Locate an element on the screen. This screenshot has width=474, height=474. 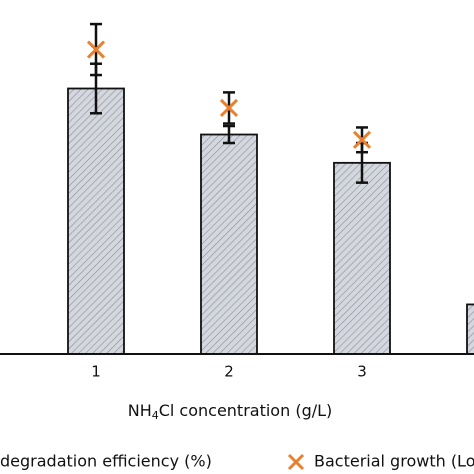
x-tick-label: 3 is located at coordinates (362, 372).